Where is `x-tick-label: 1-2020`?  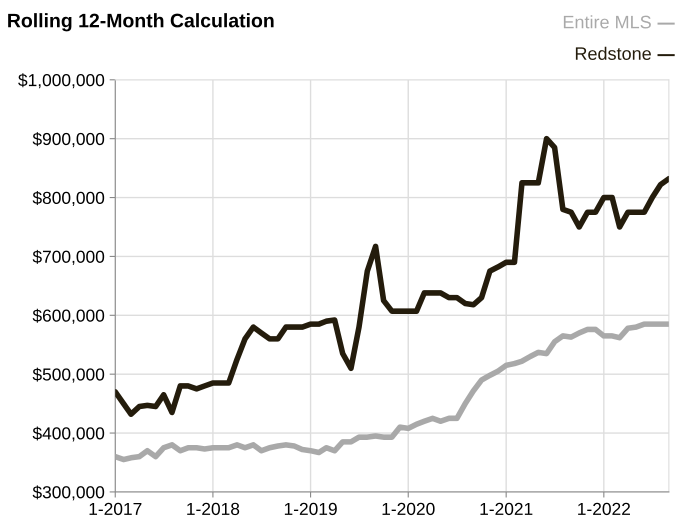 x-tick-label: 1-2020 is located at coordinates (408, 509).